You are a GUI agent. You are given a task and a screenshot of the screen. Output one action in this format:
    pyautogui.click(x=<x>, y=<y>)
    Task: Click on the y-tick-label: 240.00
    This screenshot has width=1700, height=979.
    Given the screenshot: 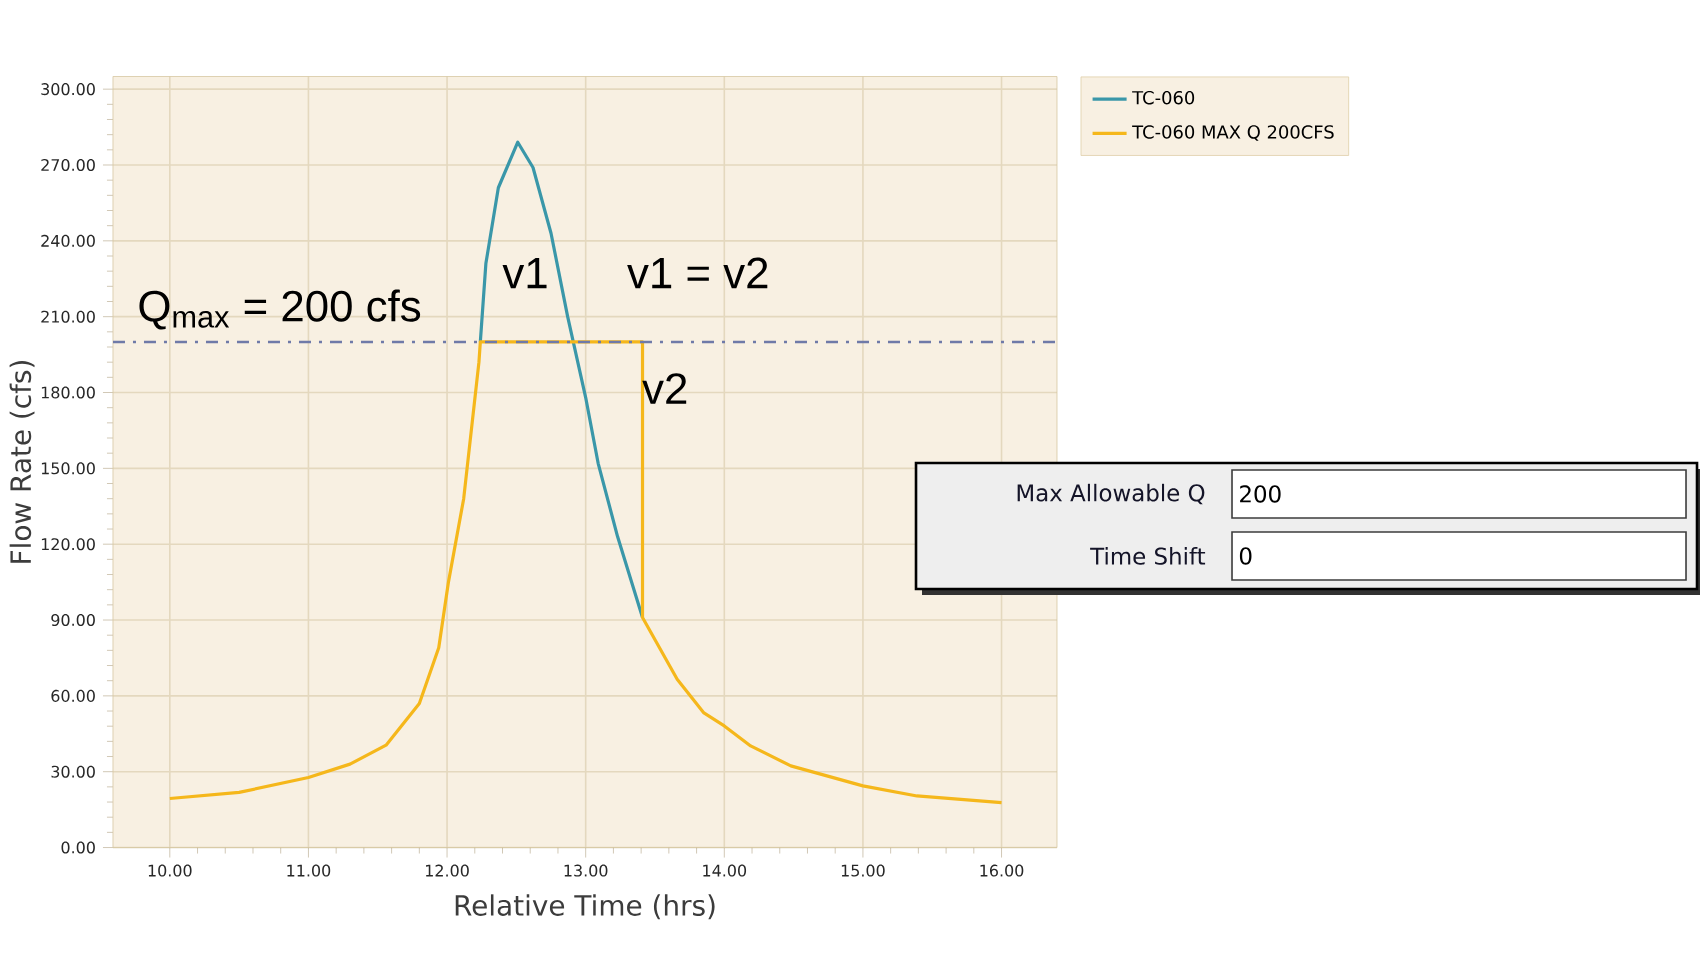 What is the action you would take?
    pyautogui.click(x=68, y=240)
    